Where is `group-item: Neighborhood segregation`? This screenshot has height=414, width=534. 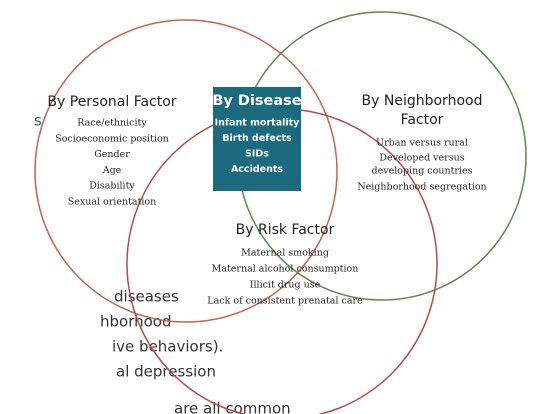 group-item: Neighborhood segregation is located at coordinates (421, 187).